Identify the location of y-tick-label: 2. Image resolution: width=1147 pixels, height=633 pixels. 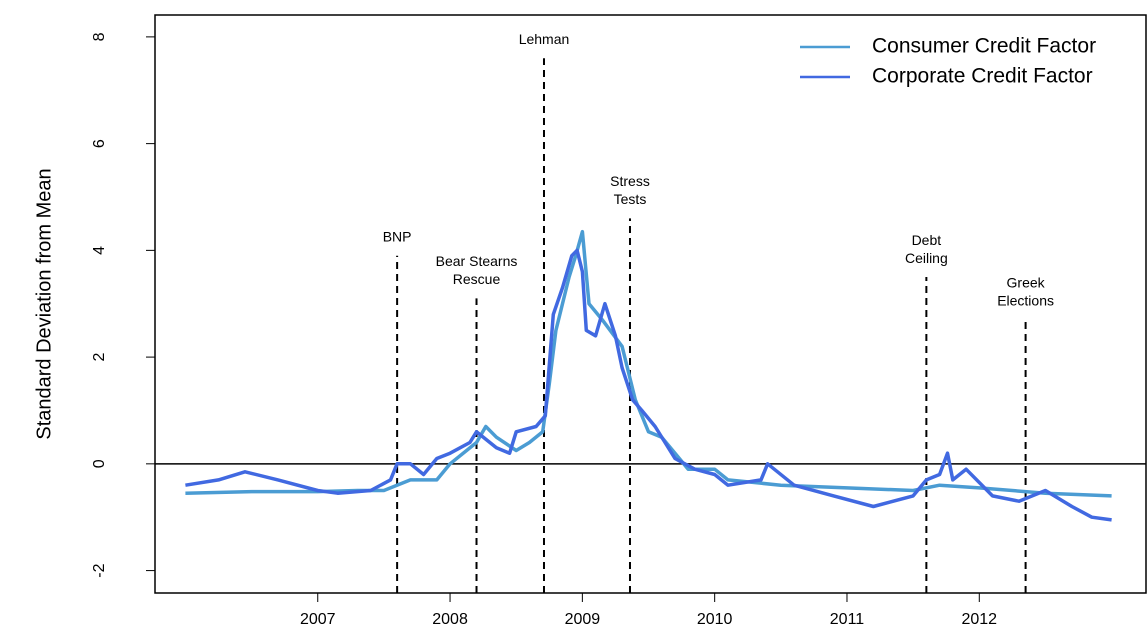
(99, 357).